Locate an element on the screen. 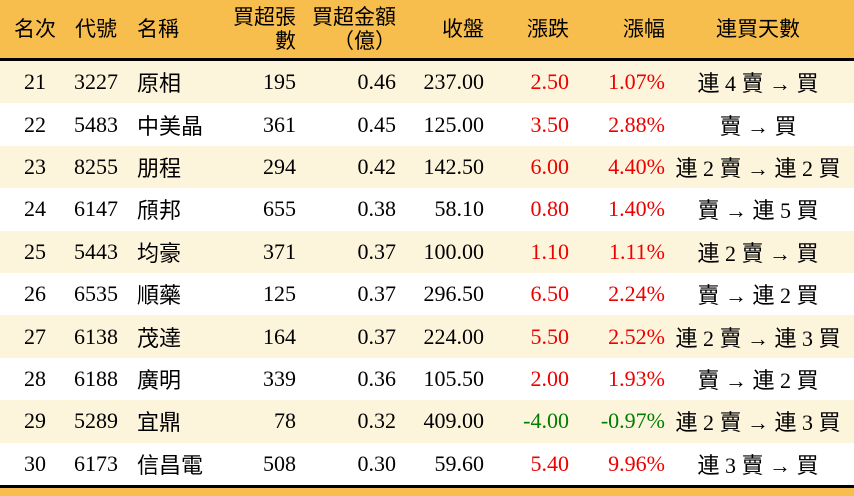 This screenshot has height=496, width=854. cell-amount: 0.45 is located at coordinates (377, 124).